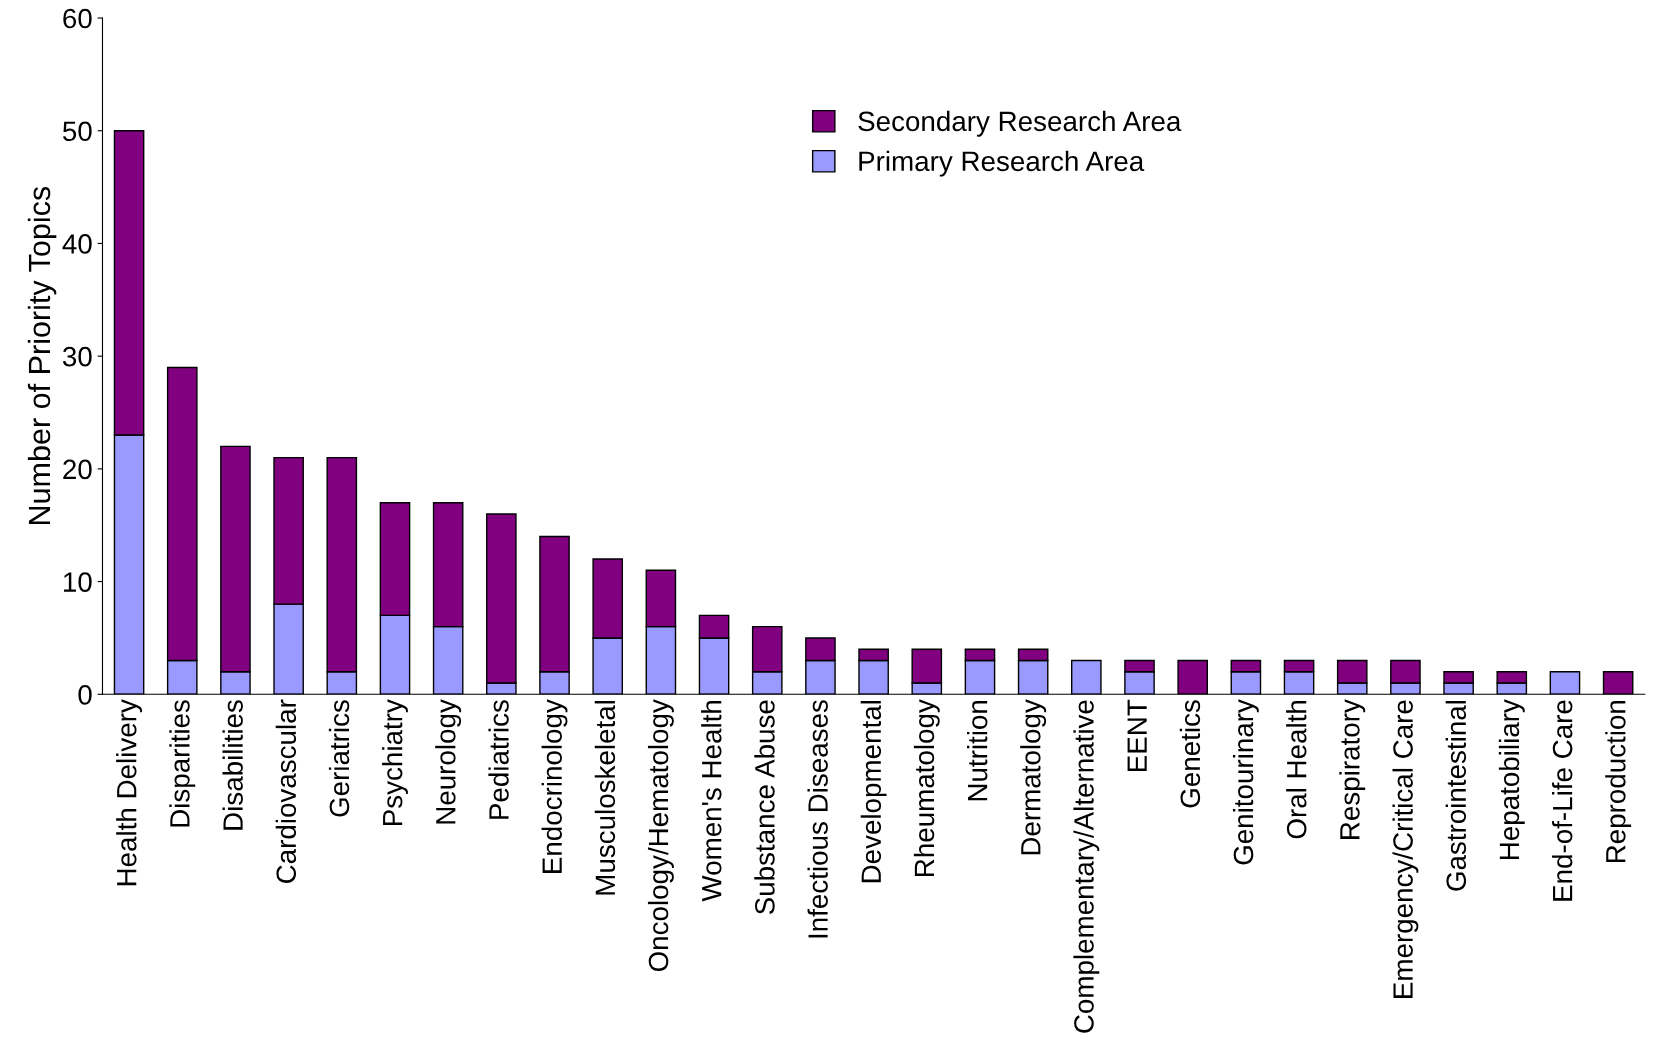  Describe the element at coordinates (1562, 800) in the screenshot. I see `x-tick-label: End-of-Life Care` at that location.